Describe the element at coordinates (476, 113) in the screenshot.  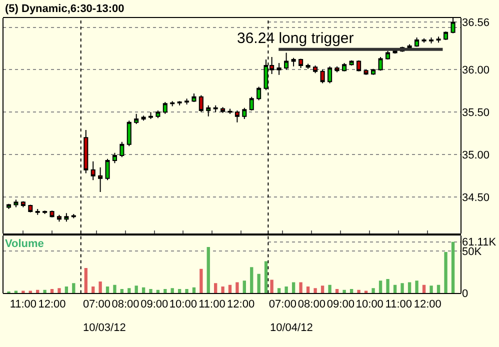
I see `y-tick-label: 35.50` at that location.